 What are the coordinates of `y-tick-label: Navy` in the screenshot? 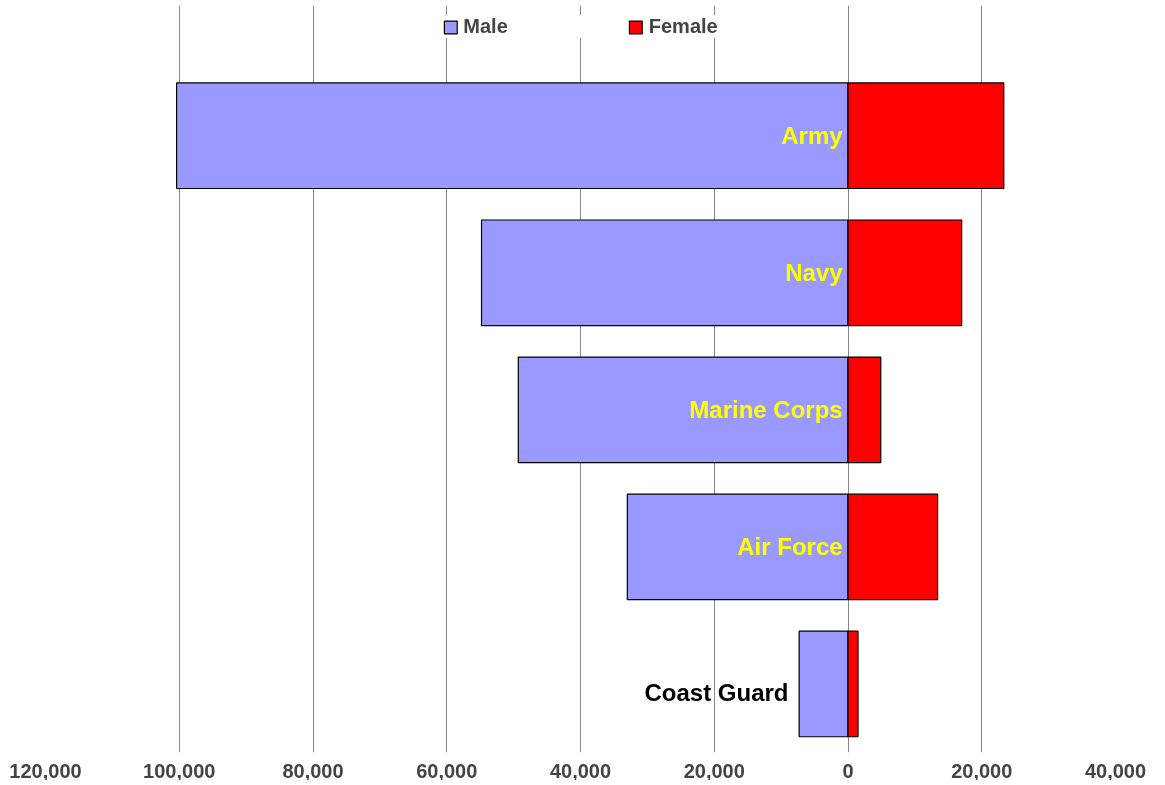 It's located at (814, 273).